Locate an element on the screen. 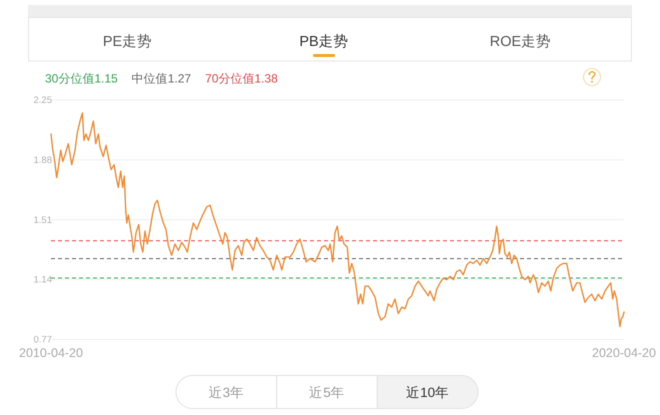  x-tick-label: 2010-04-20 is located at coordinates (51, 353).